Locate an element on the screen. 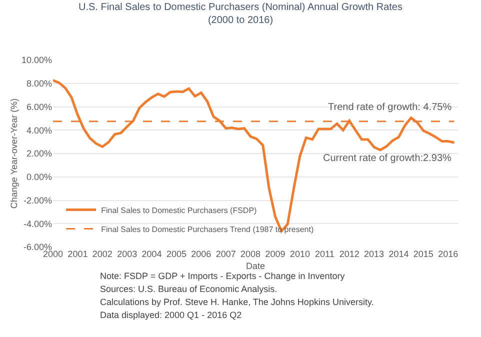 The height and width of the screenshot is (337, 481). y-tick-label: 10.00% is located at coordinates (36, 60).